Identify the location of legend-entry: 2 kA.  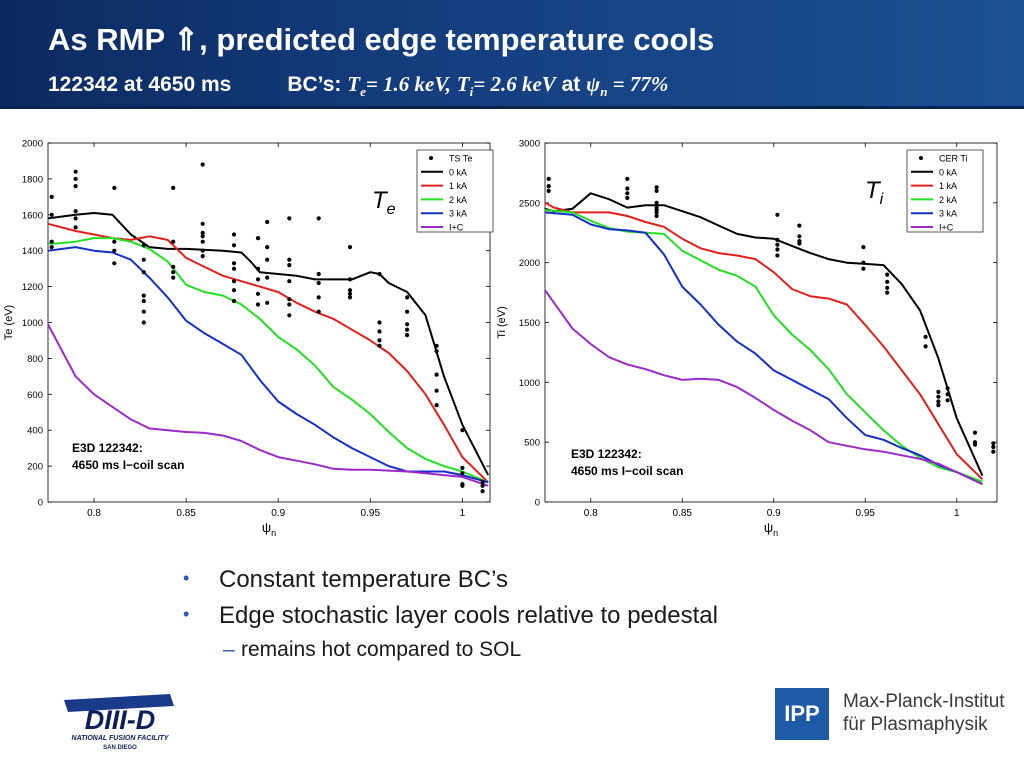
(948, 200).